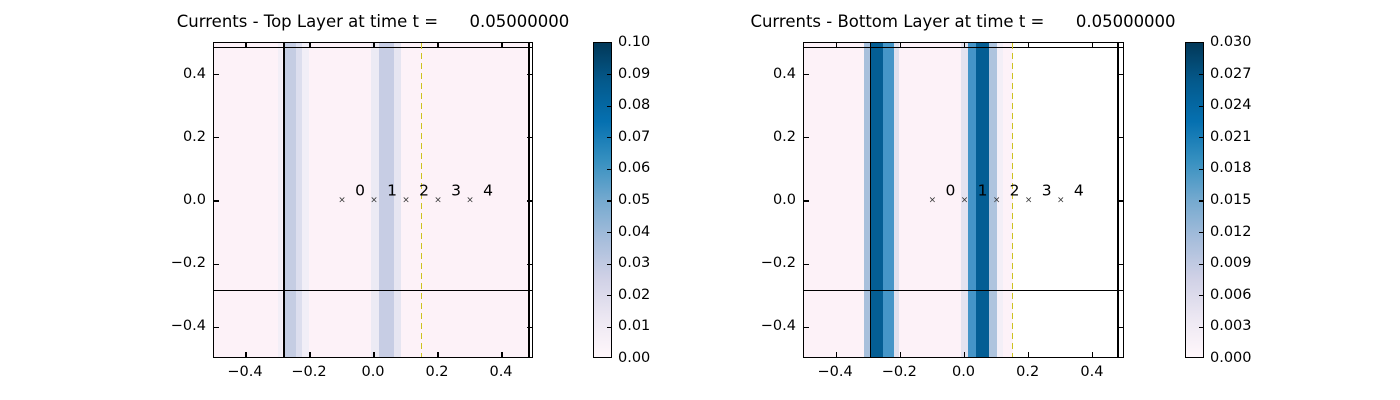 Image resolution: width=1400 pixels, height=400 pixels. I want to click on colorbar-tick-label: 0.024, so click(1231, 105).